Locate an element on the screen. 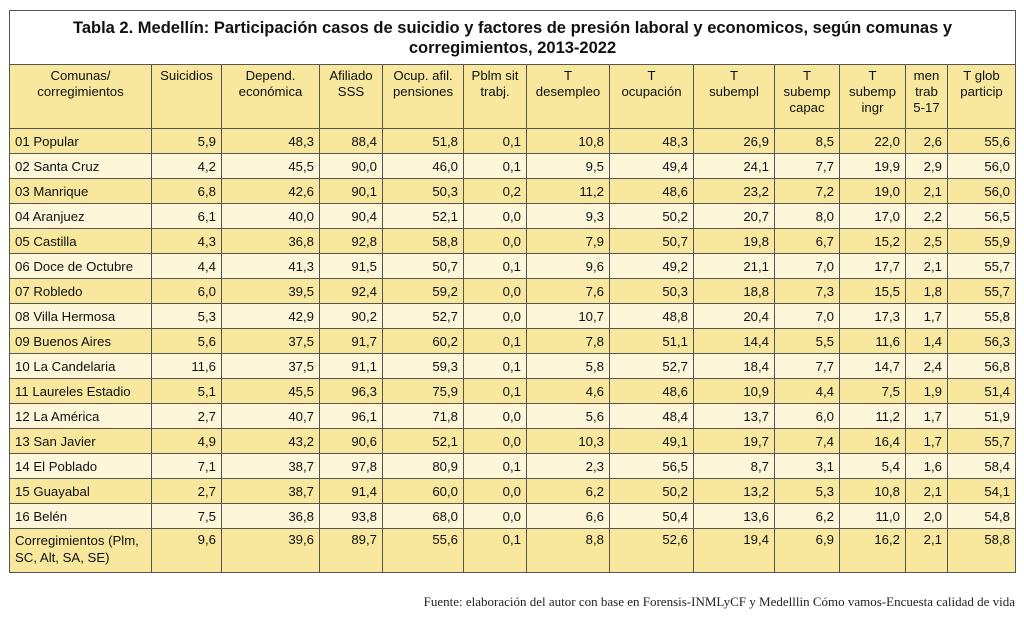 Image resolution: width=1024 pixels, height=620 pixels. table-cell: 13,7 is located at coordinates (734, 416).